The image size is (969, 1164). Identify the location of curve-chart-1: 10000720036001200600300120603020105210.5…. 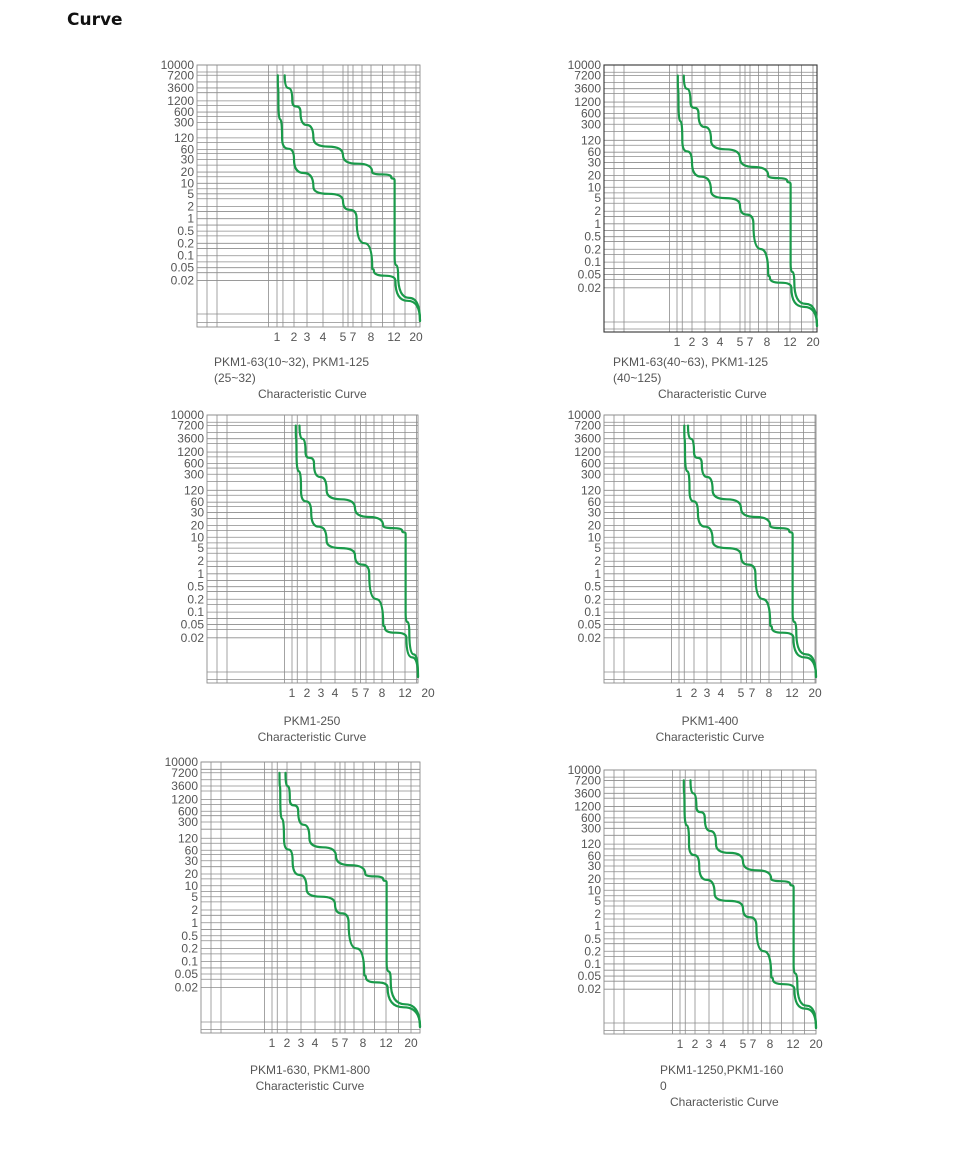
(292, 201).